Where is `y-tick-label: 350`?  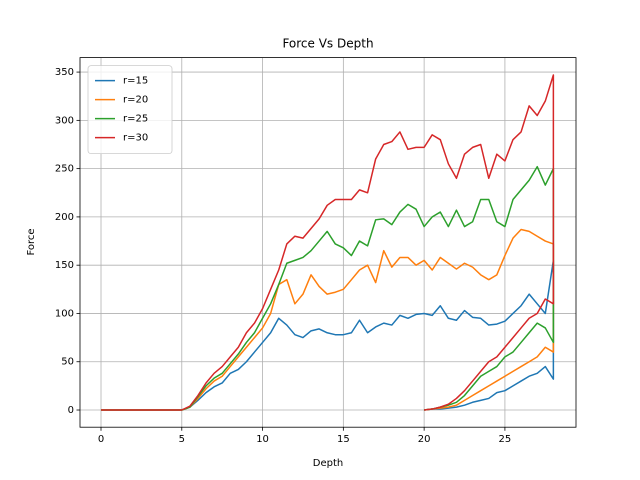 y-tick-label: 350 is located at coordinates (64, 72).